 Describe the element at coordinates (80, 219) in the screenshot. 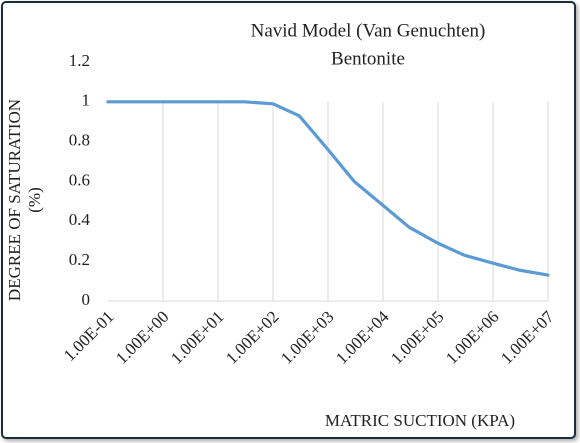

I see `y-tick-label: 0.4` at that location.